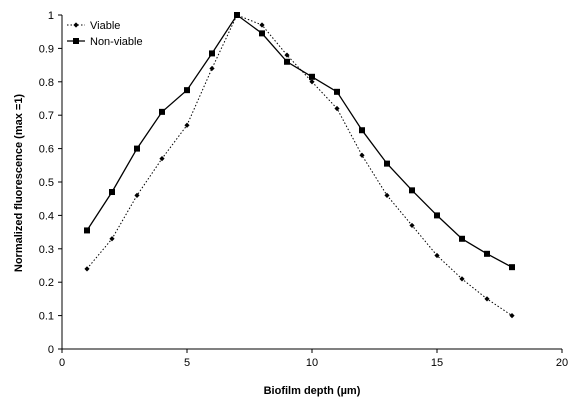 The image size is (569, 399). I want to click on x-tick-label: 5, so click(187, 363).